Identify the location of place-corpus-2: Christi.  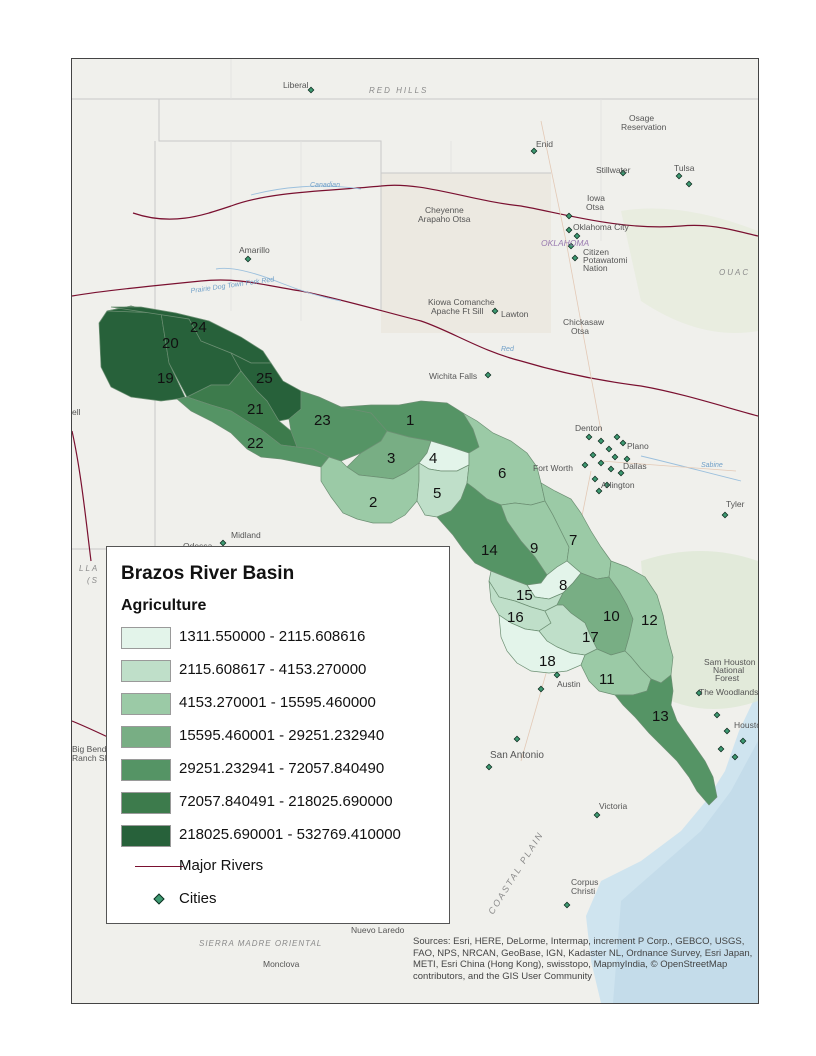
(583, 891).